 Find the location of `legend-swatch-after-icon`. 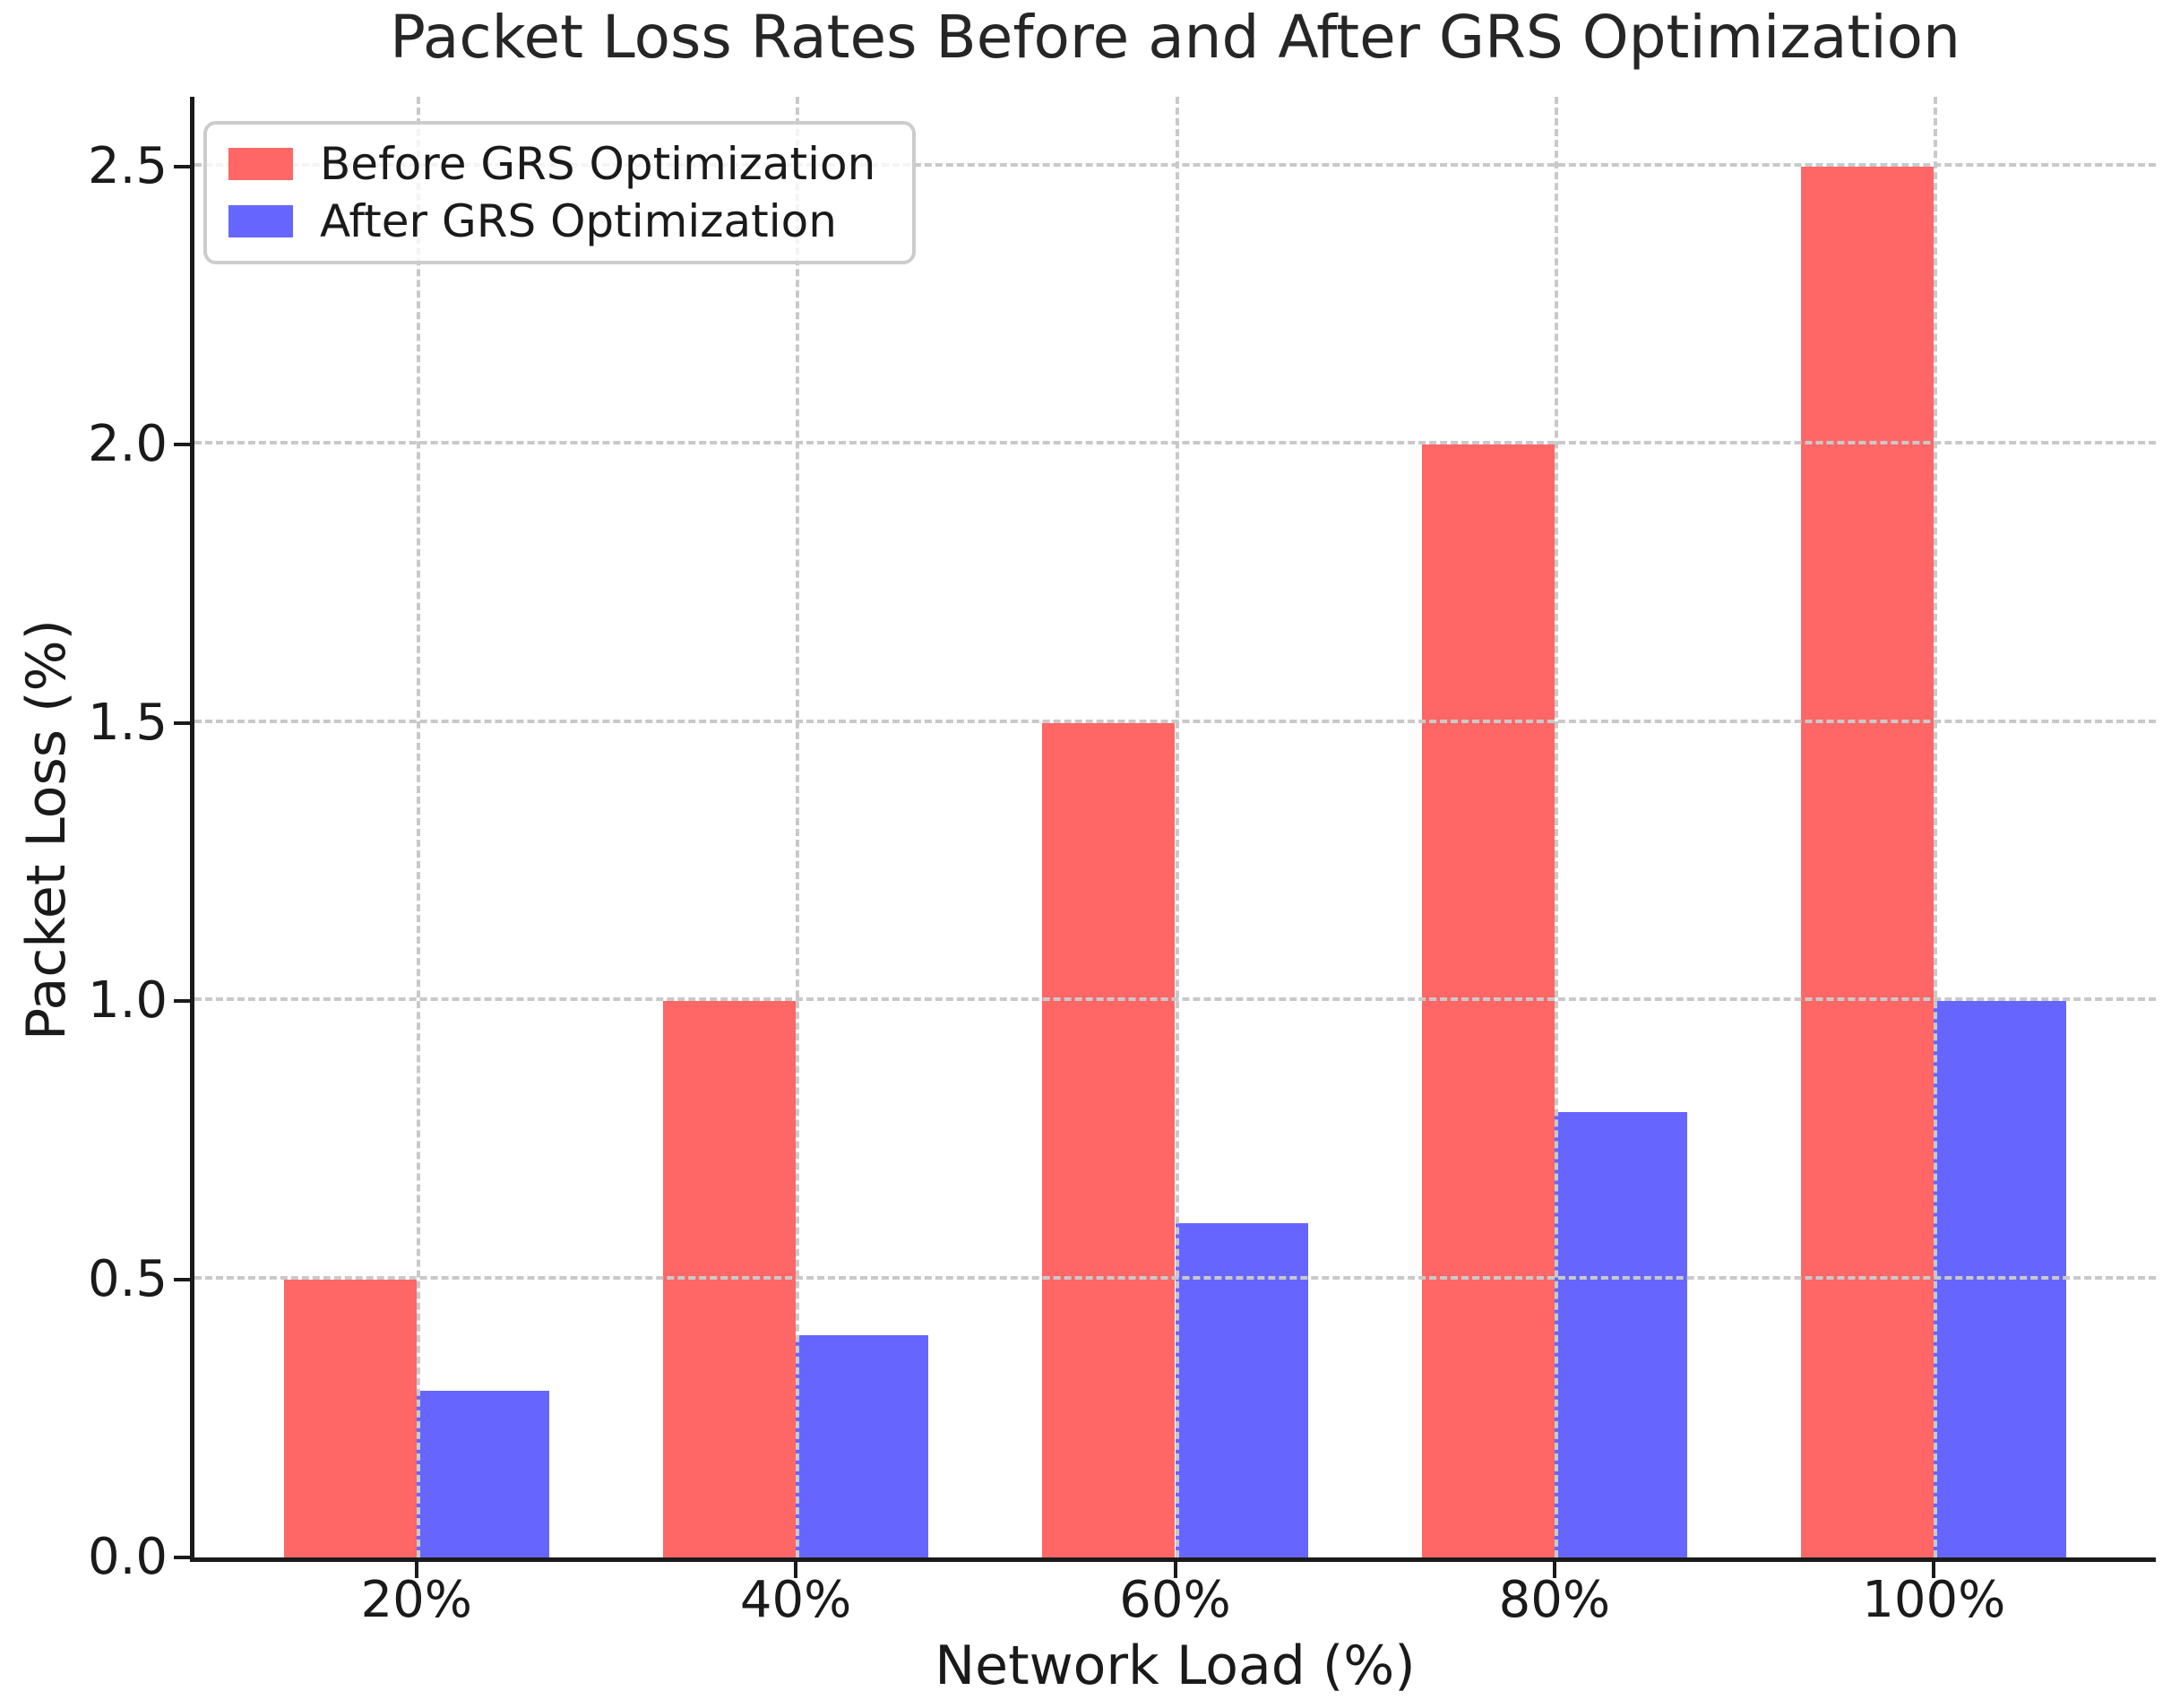

legend-swatch-after-icon is located at coordinates (261, 220).